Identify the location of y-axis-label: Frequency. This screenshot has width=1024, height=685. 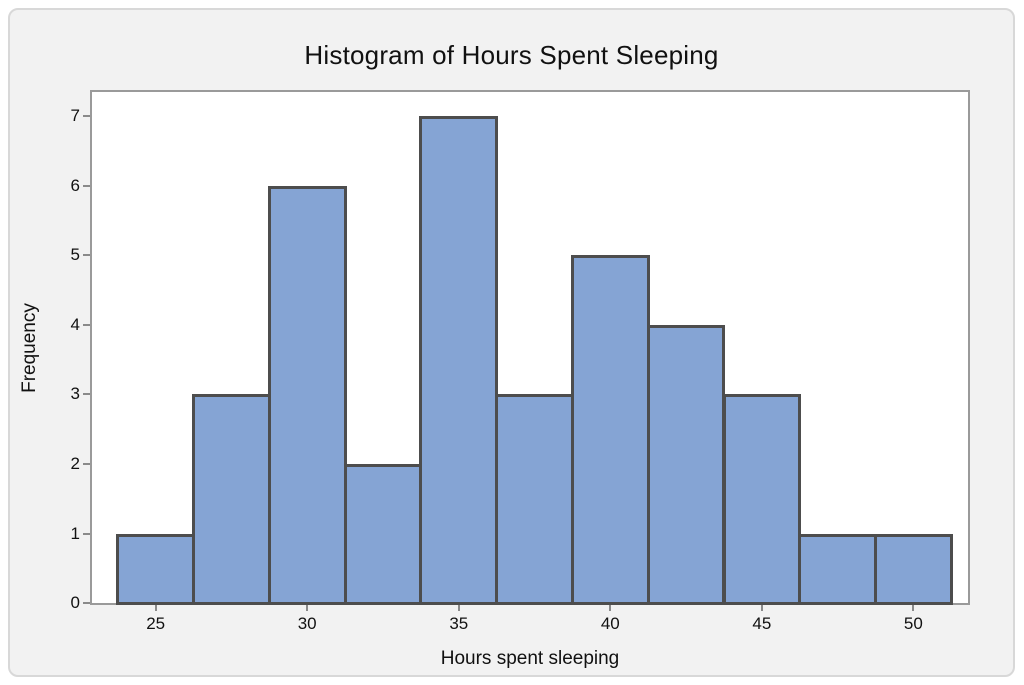
(29, 348).